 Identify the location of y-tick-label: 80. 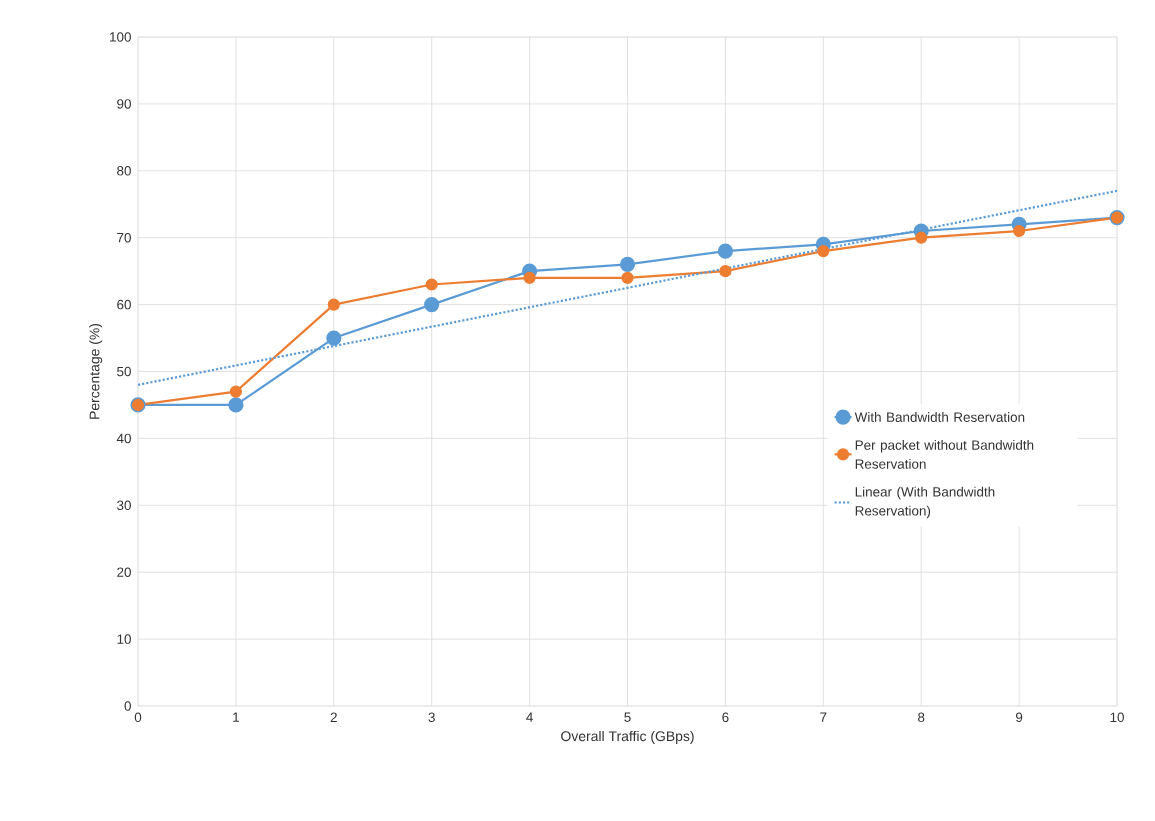
(124, 171).